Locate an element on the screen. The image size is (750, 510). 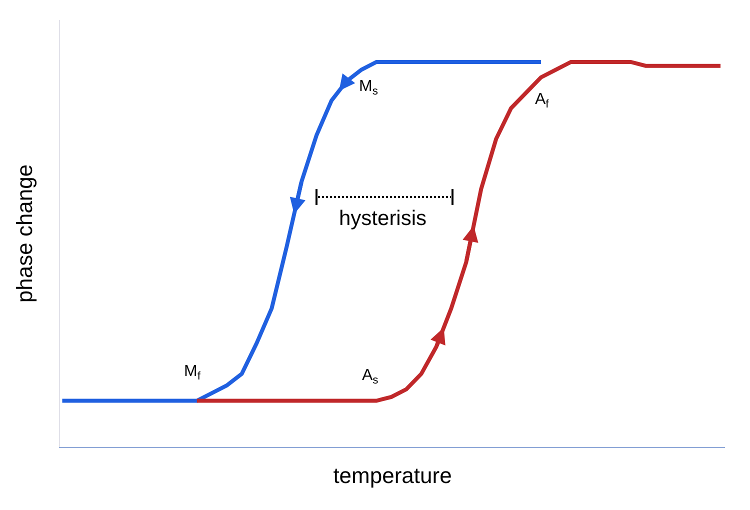
annotation: A$_{s}$ is located at coordinates (370, 376).